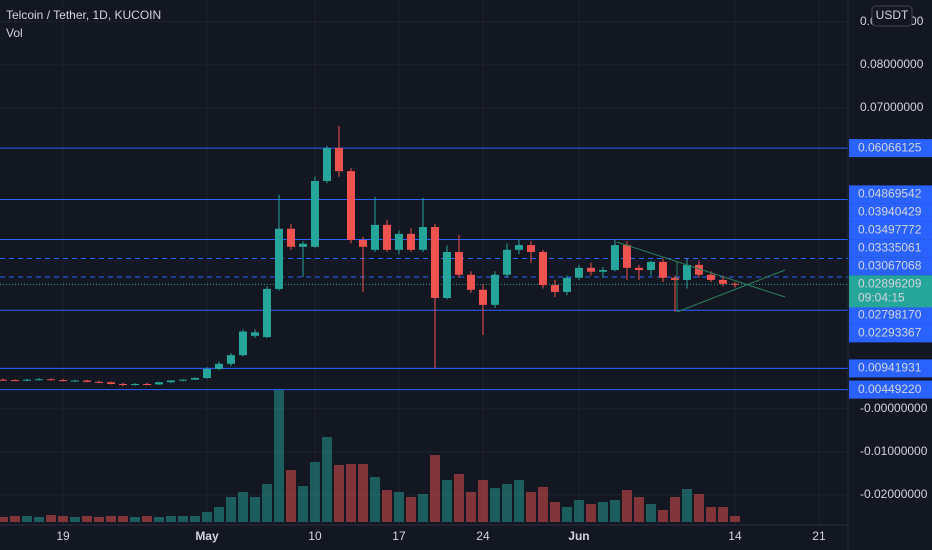 Image resolution: width=932 pixels, height=550 pixels. Describe the element at coordinates (483, 536) in the screenshot. I see `x-tick-label: 24` at that location.